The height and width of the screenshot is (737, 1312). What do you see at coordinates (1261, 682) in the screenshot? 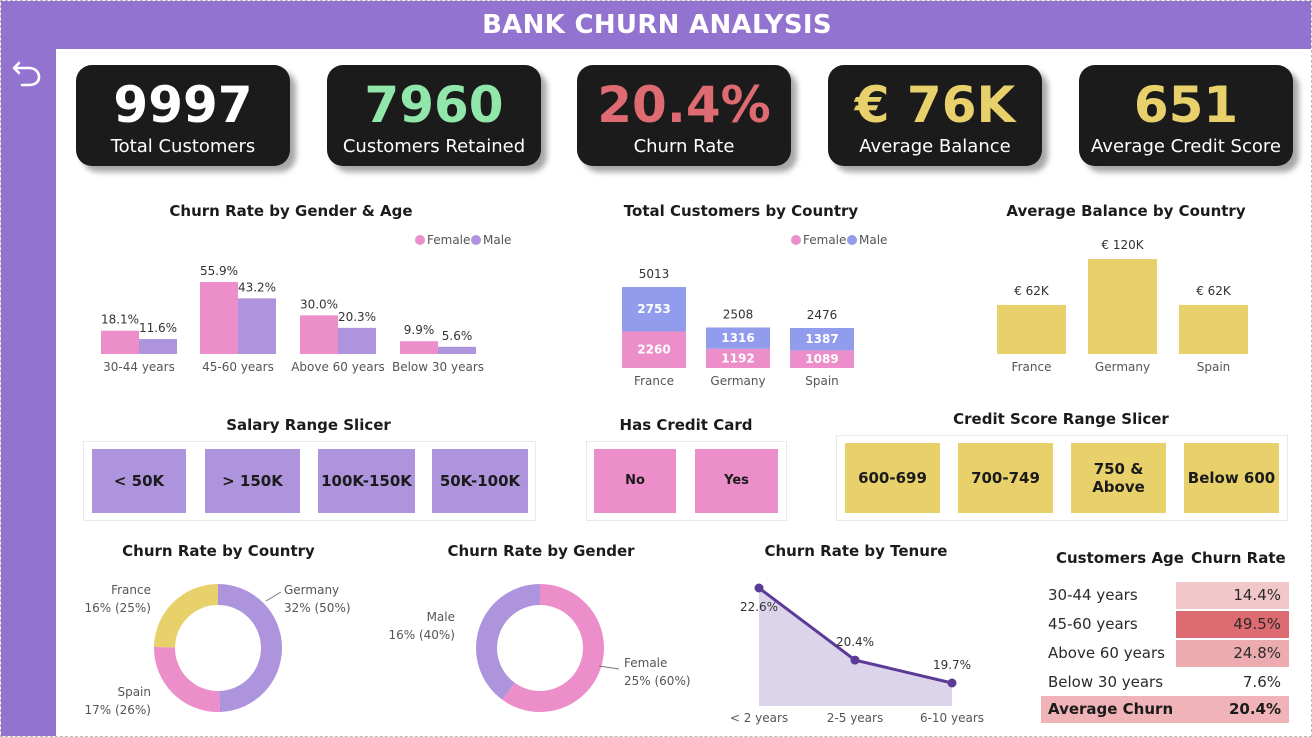
I see `table-cell-rate: 7.6%` at bounding box center [1261, 682].